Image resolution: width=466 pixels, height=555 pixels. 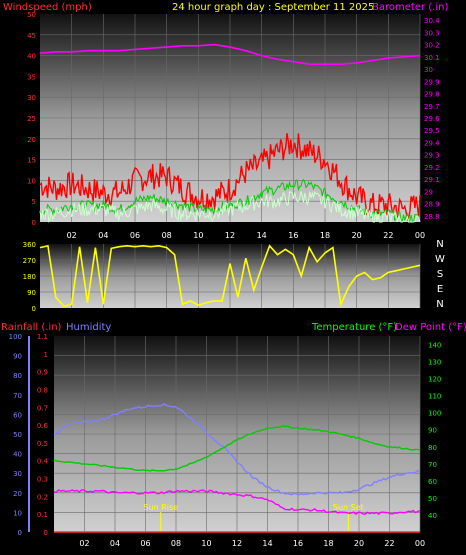 I want to click on humidity-tick-label: 30, so click(x=17, y=474).